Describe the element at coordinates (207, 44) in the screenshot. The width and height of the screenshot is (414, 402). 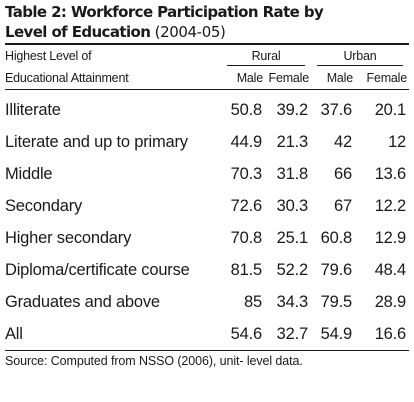
I see `title-rule` at that location.